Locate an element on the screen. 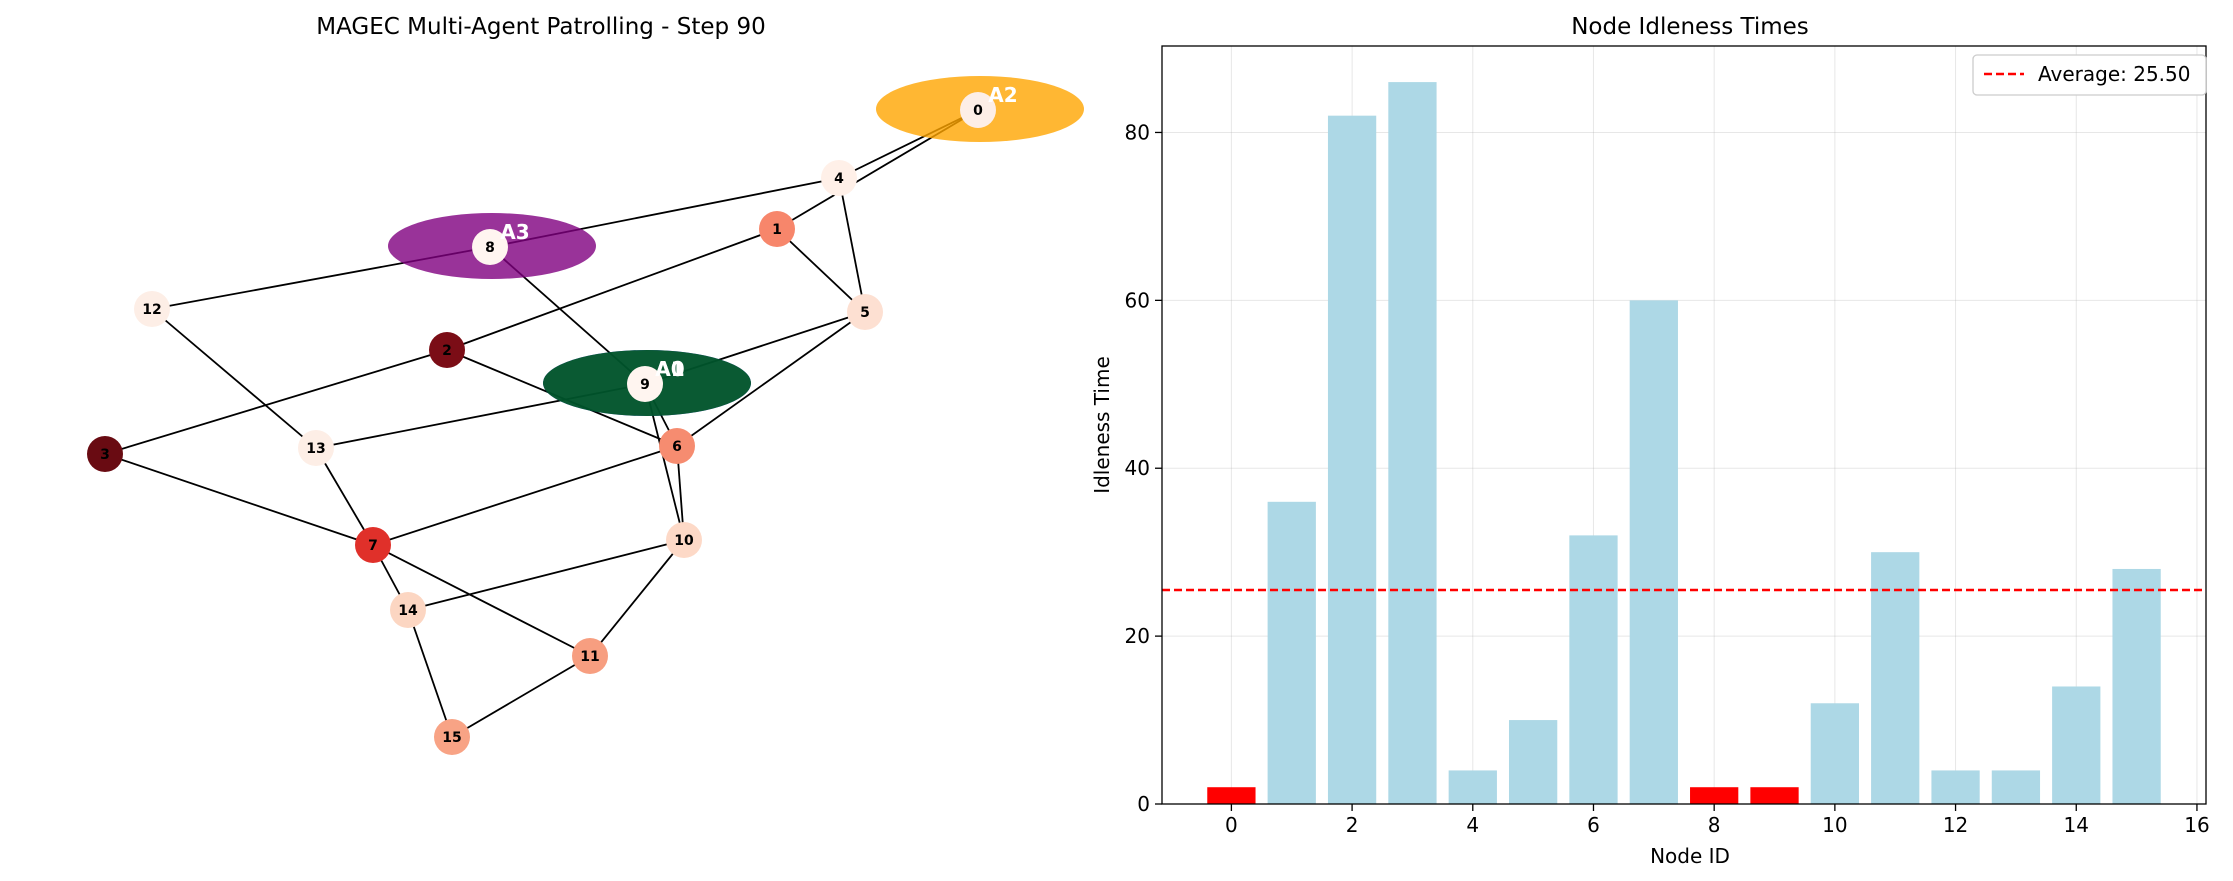  y-tick-label: 40 is located at coordinates (1137, 468).